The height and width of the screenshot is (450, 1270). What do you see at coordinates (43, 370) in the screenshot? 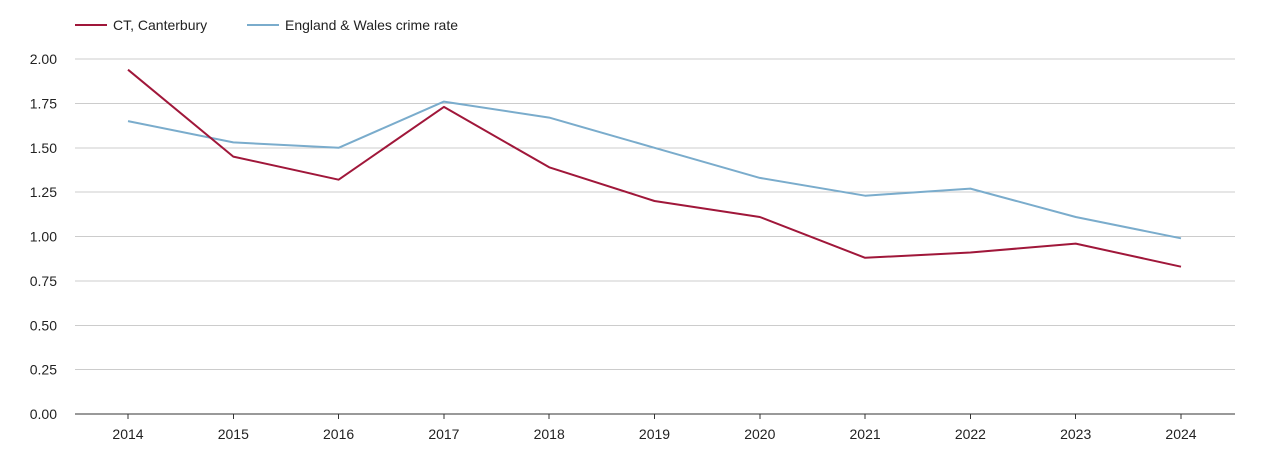
I see `y-tick-label: 0.25` at bounding box center [43, 370].